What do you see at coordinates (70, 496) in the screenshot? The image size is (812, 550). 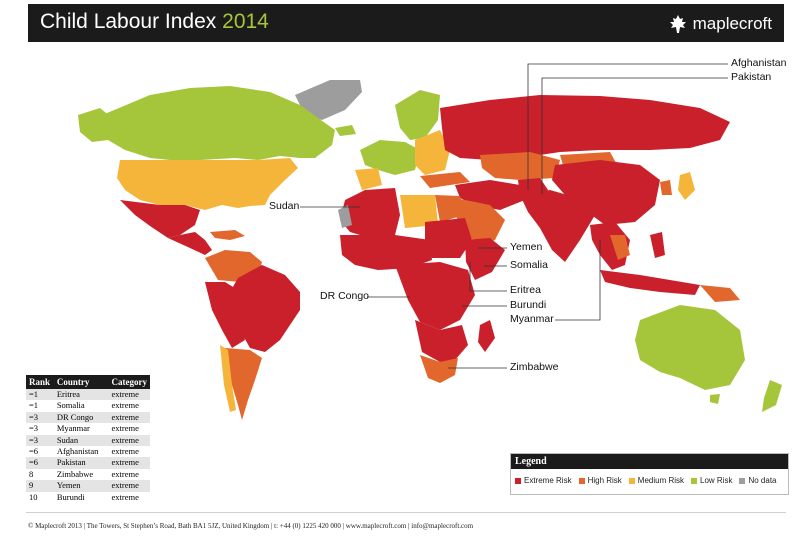 I see `country-cell: Burundi` at bounding box center [70, 496].